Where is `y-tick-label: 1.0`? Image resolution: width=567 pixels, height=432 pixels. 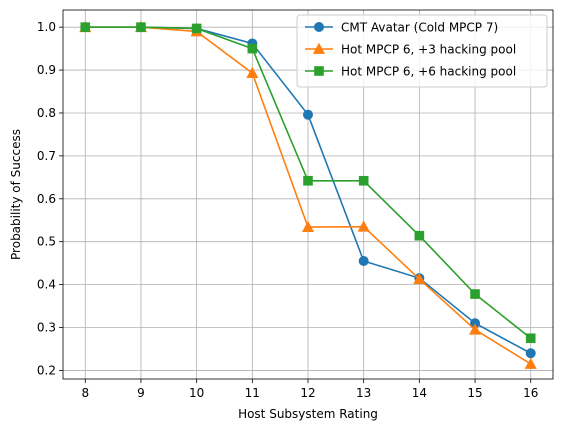 y-tick-label: 1.0 is located at coordinates (46, 27).